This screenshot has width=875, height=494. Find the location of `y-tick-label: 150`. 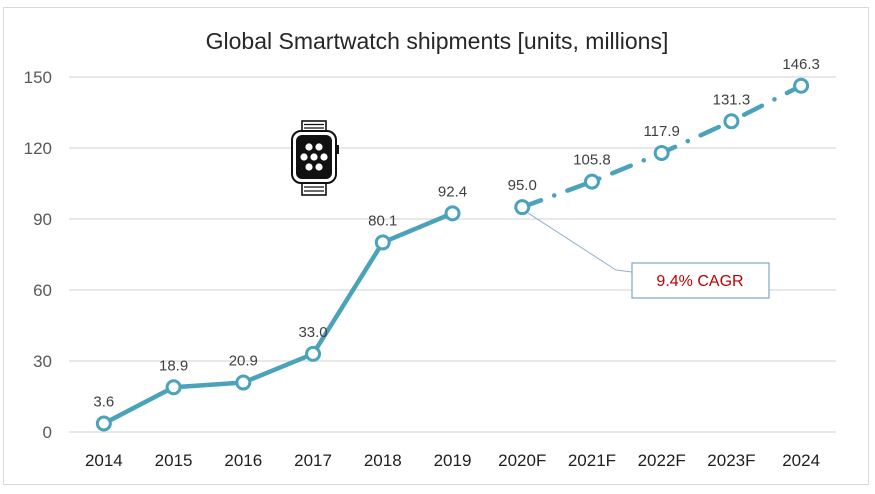

y-tick-label: 150 is located at coordinates (38, 77).